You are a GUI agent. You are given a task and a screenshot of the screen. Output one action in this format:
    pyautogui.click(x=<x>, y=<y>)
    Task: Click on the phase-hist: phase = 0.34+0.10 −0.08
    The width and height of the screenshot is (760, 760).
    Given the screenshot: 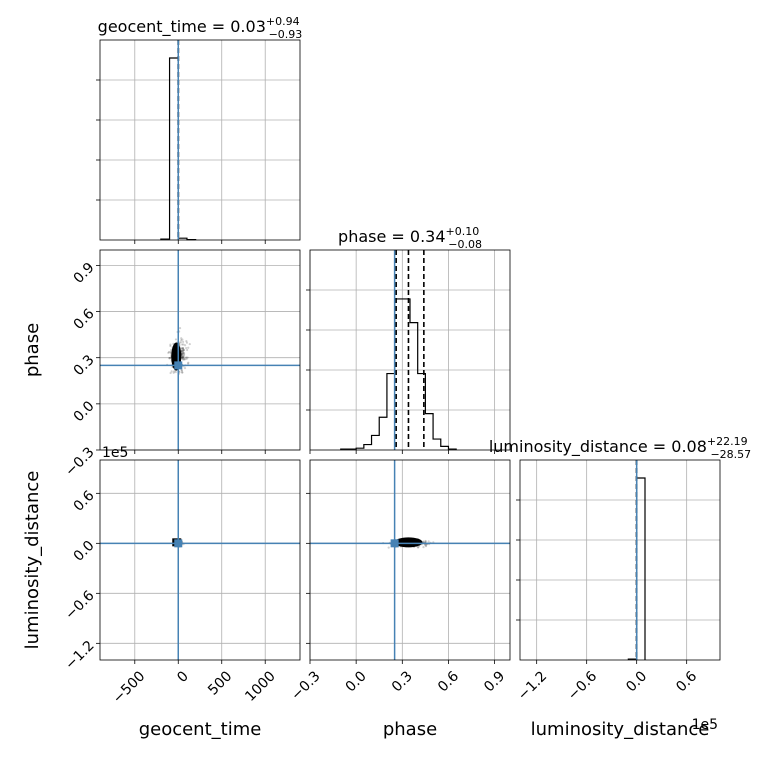 What is the action you would take?
    pyautogui.click(x=408, y=339)
    